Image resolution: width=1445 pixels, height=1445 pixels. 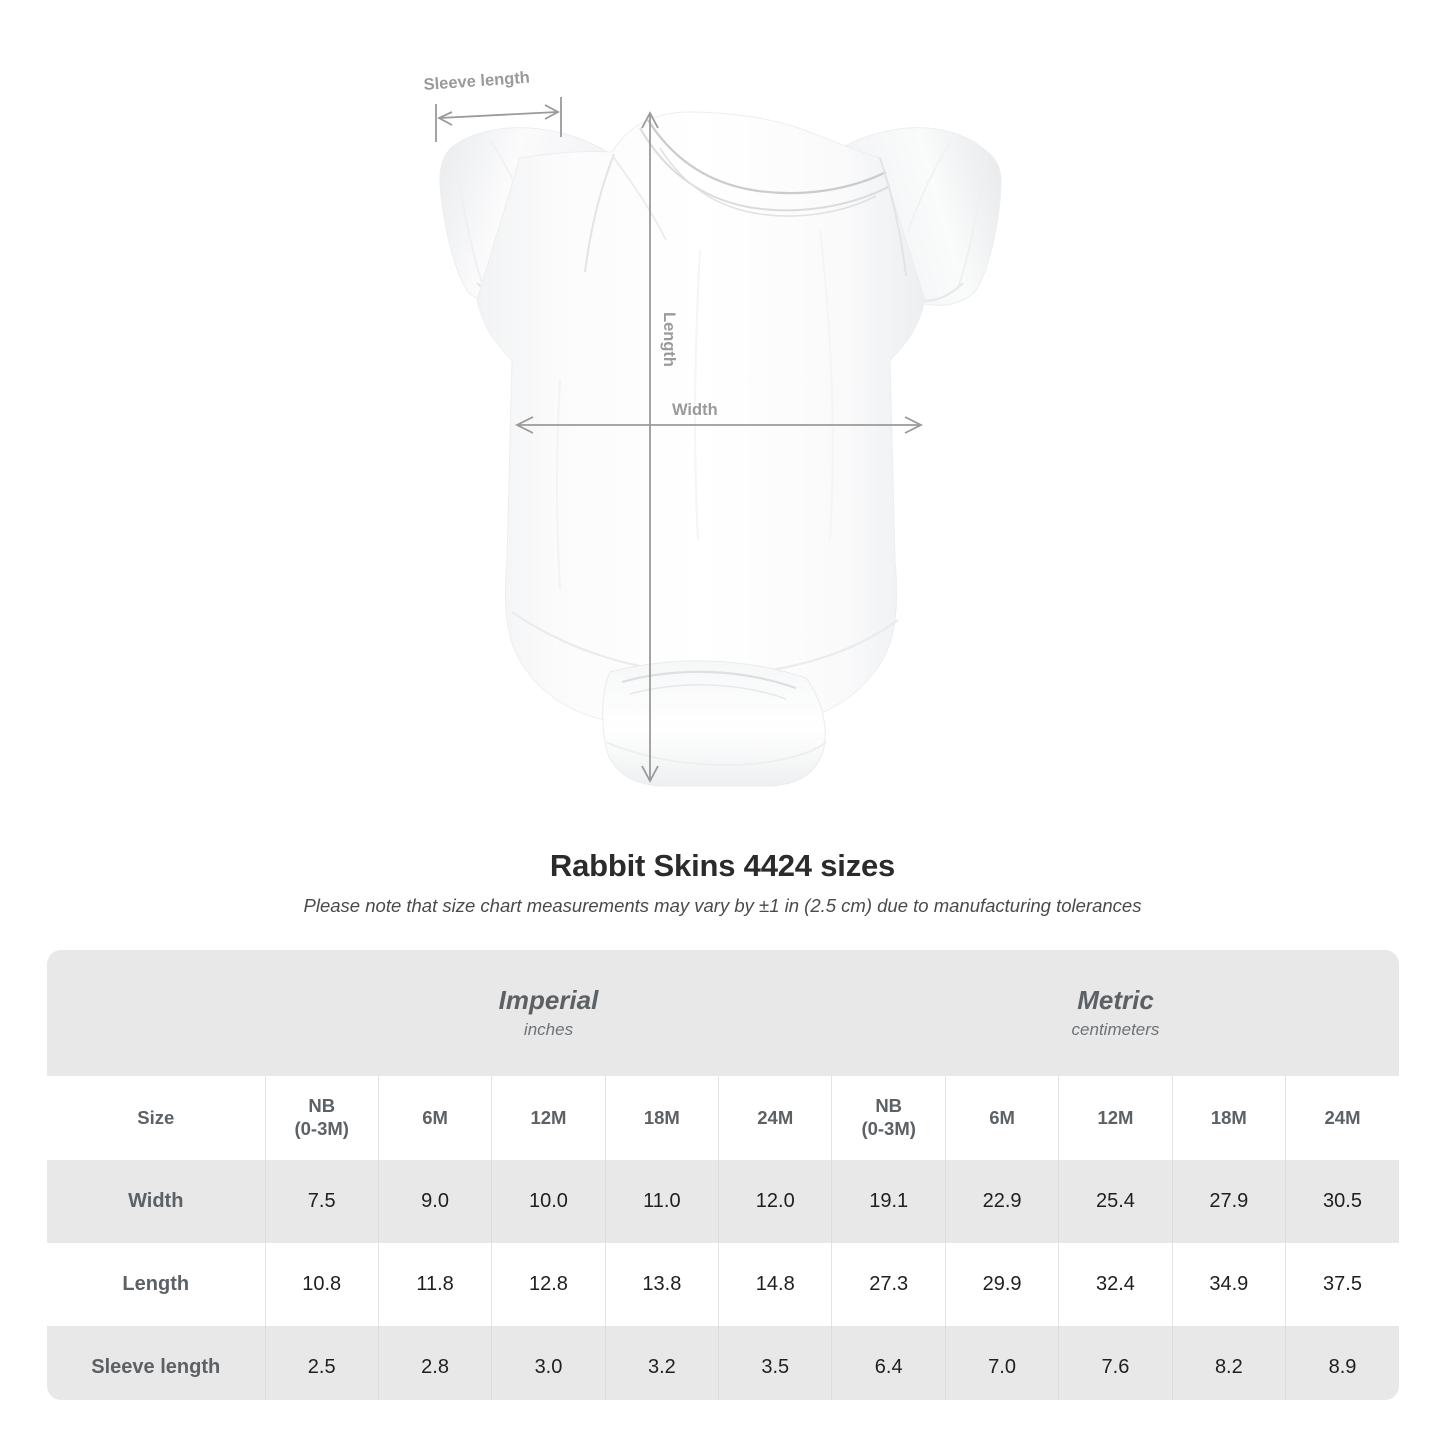 What do you see at coordinates (669, 339) in the screenshot?
I see `length-label: Length` at bounding box center [669, 339].